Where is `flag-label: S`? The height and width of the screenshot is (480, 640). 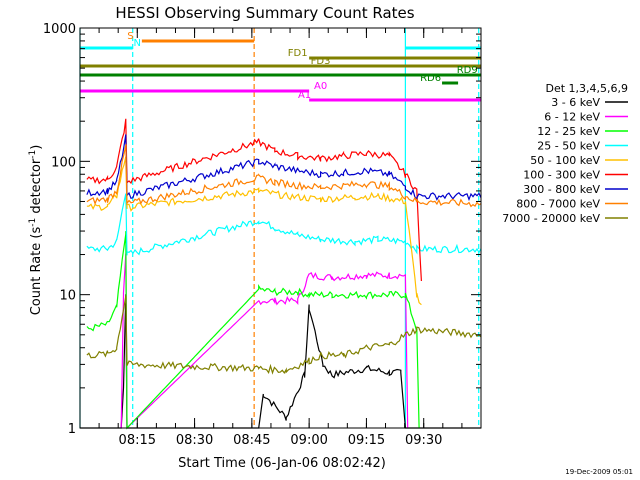 flag-label: S is located at coordinates (130, 36).